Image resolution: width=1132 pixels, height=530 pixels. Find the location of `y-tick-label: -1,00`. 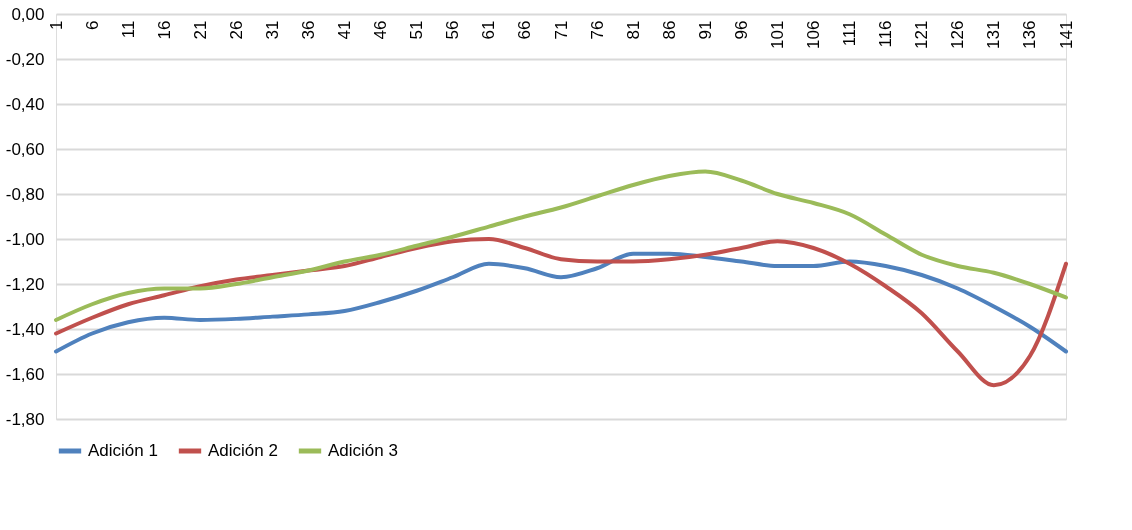

y-tick-label: -1,00 is located at coordinates (25, 239).